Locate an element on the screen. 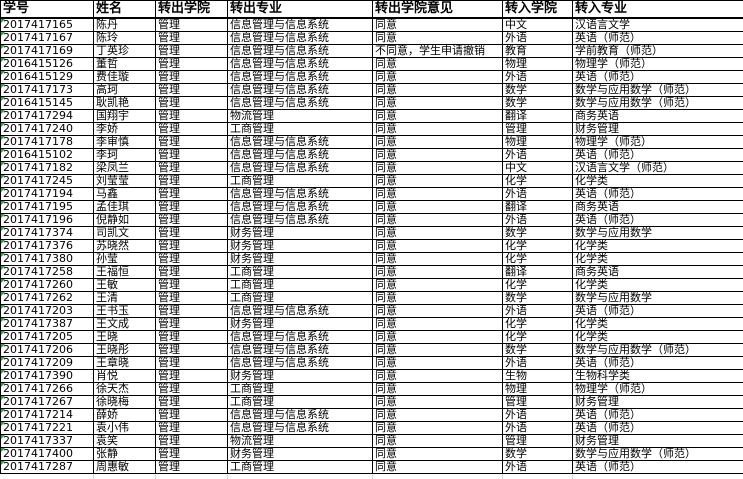  cell-name: 王晓彤 is located at coordinates (125, 349).